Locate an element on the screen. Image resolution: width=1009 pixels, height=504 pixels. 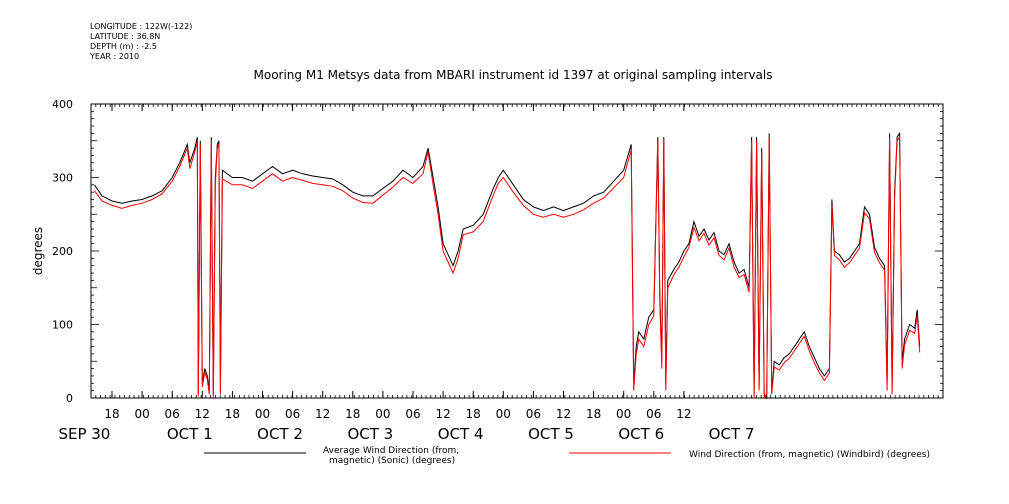
latitude-text: LATITUDE : 36.8N is located at coordinates (125, 36).